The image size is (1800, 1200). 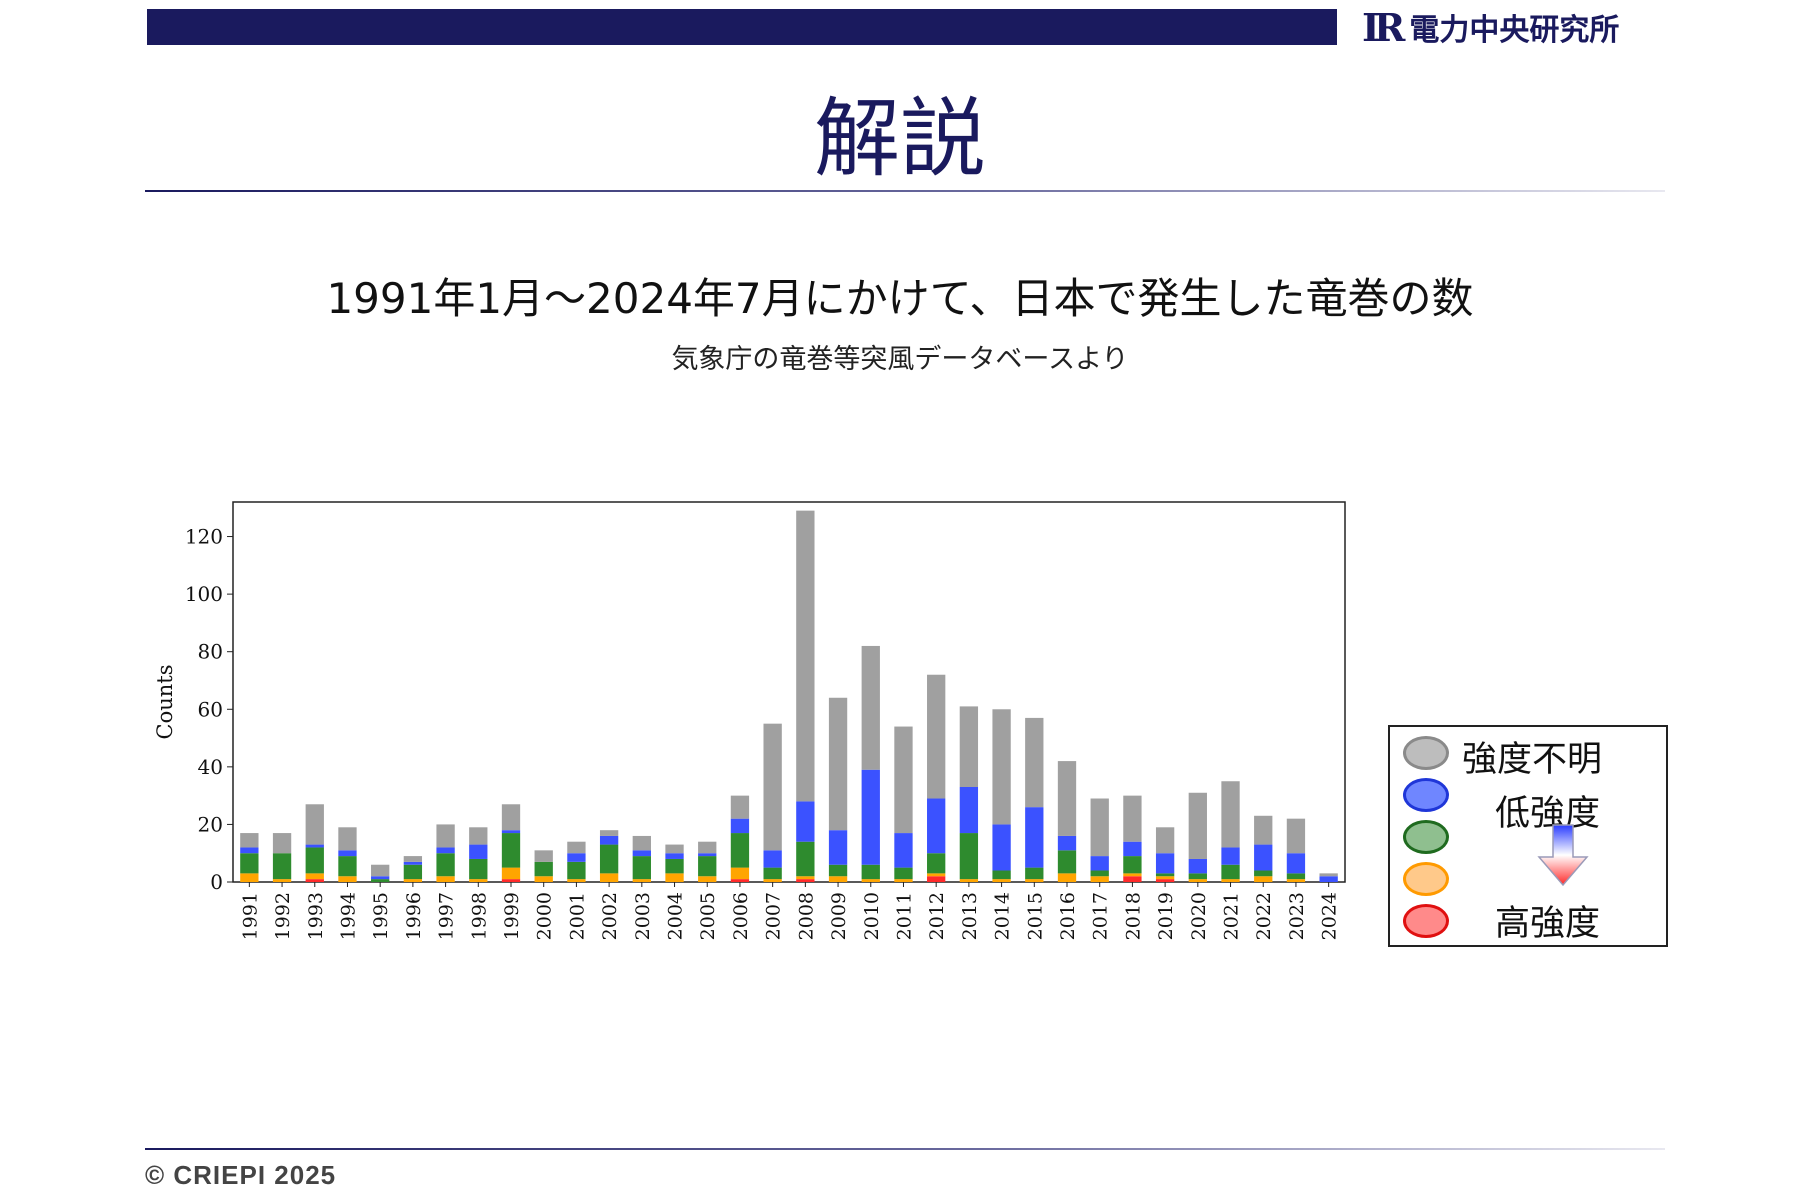 I want to click on x-tick-label: 2018, so click(x=1133, y=916).